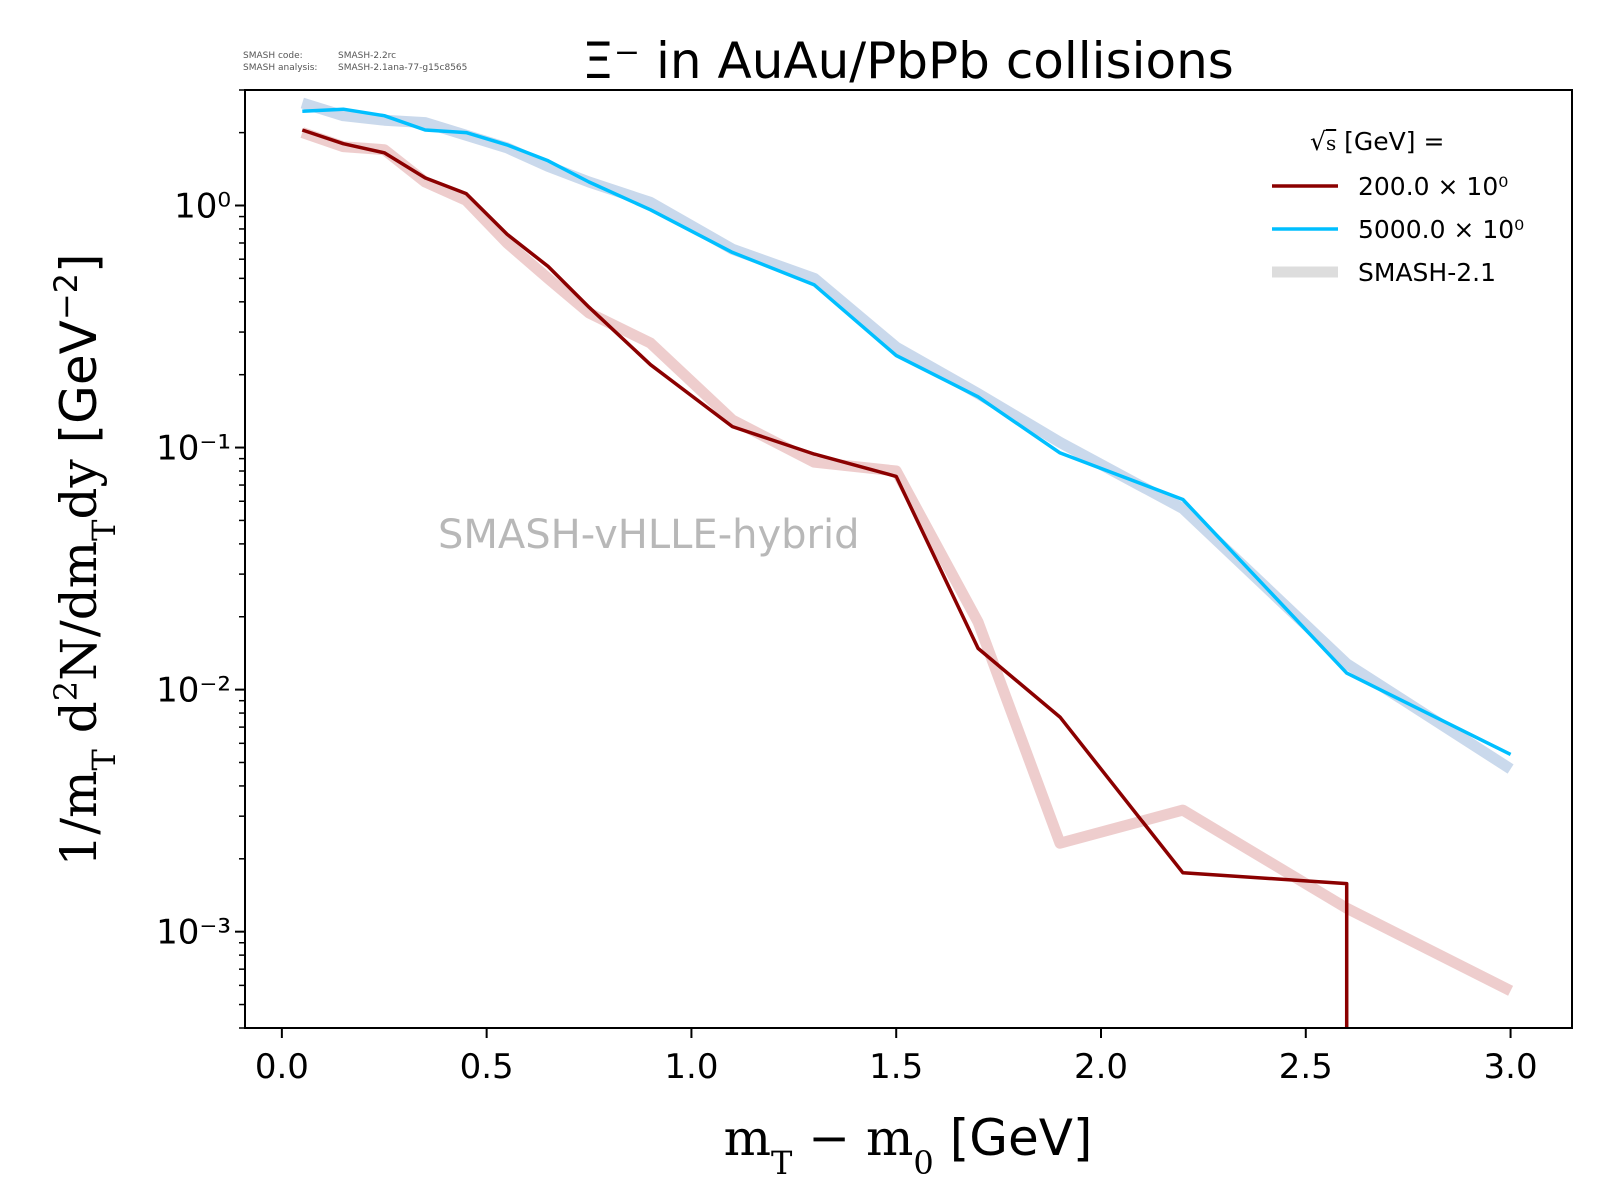 The width and height of the screenshot is (1600, 1200). Describe the element at coordinates (193, 449) in the screenshot. I see `y-tick-label: 10⁻¹` at that location.